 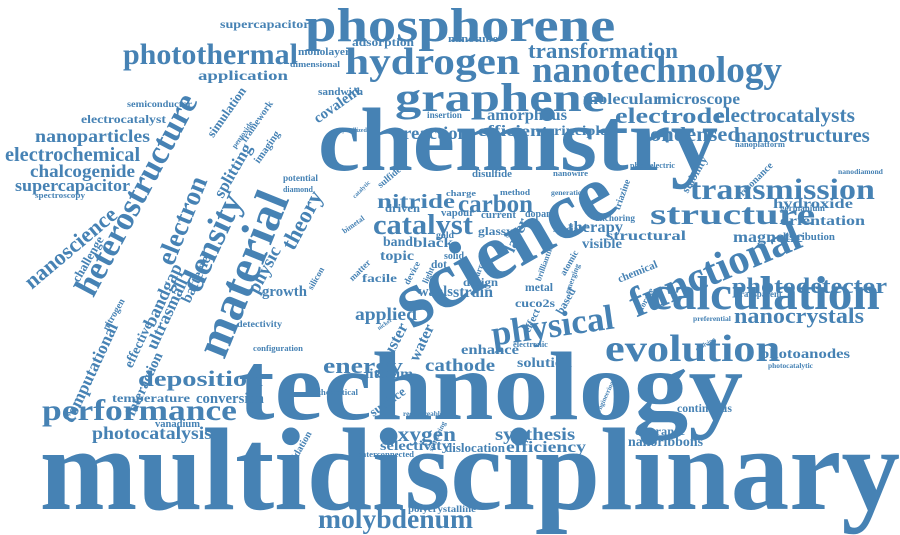 I want to click on word-microscope: microscope, so click(x=699, y=99).